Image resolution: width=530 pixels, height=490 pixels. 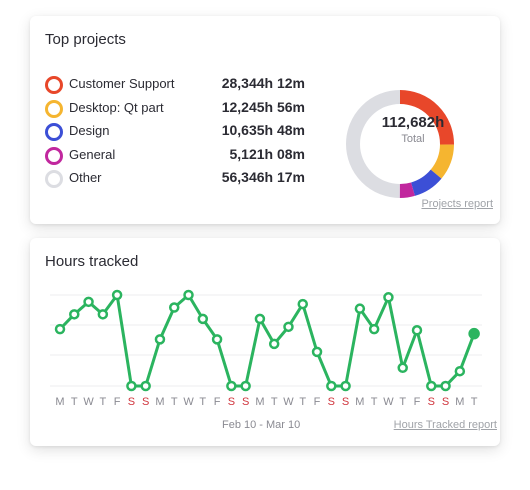 What do you see at coordinates (122, 83) in the screenshot?
I see `legend-project-name: Customer Support` at bounding box center [122, 83].